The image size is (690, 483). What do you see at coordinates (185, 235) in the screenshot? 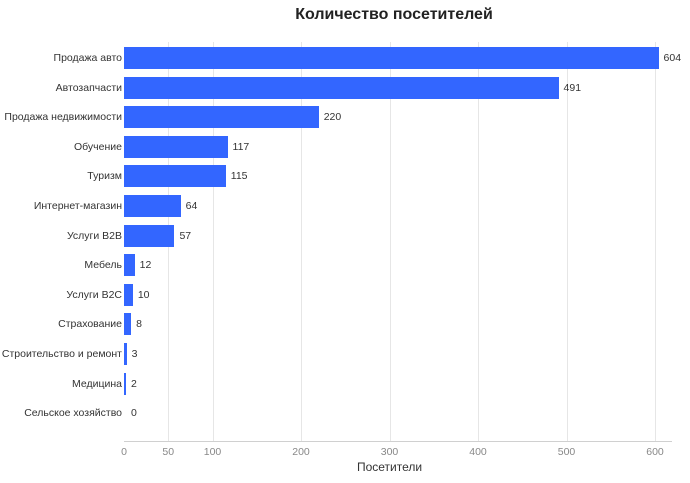
I see `data-label: 57` at bounding box center [185, 235].